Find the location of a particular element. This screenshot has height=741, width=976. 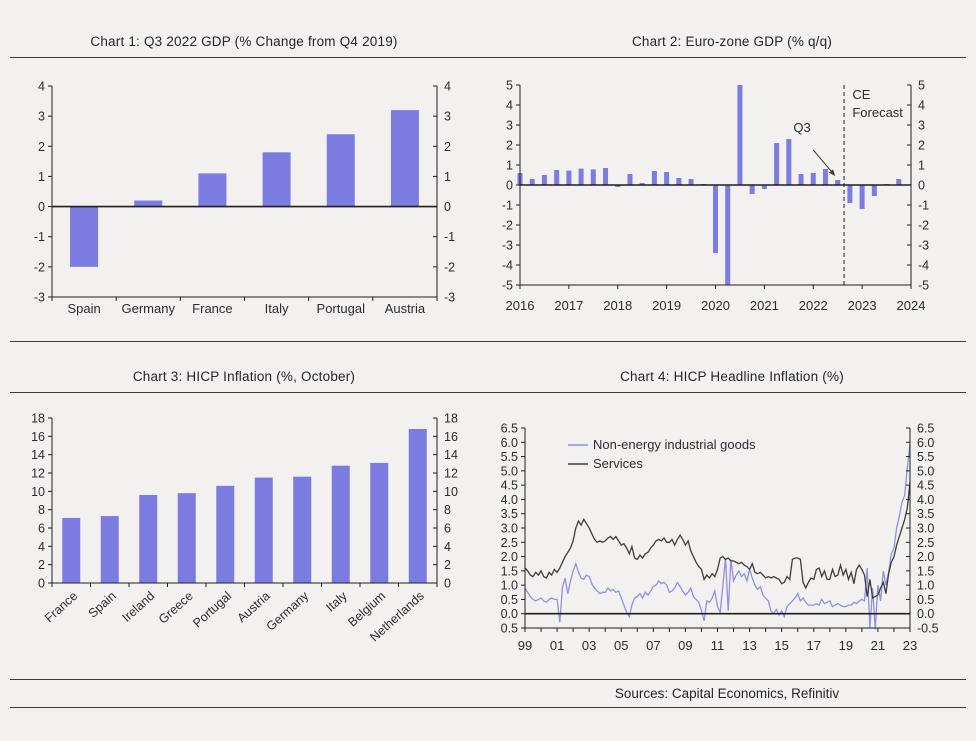

svg-text: -0.5 is located at coordinates (928, 629).